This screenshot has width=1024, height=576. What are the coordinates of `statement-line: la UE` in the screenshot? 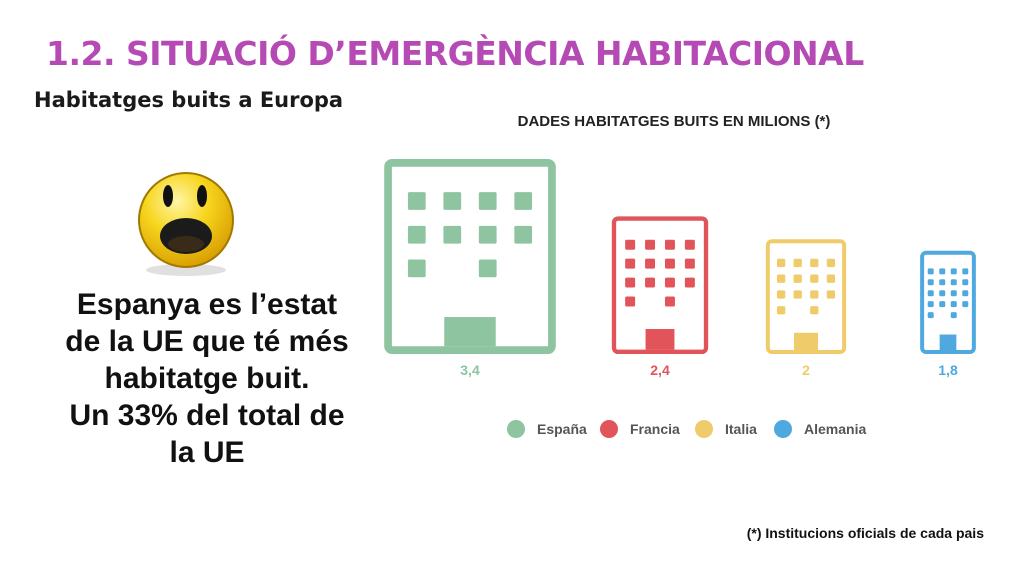 It's located at (207, 452).